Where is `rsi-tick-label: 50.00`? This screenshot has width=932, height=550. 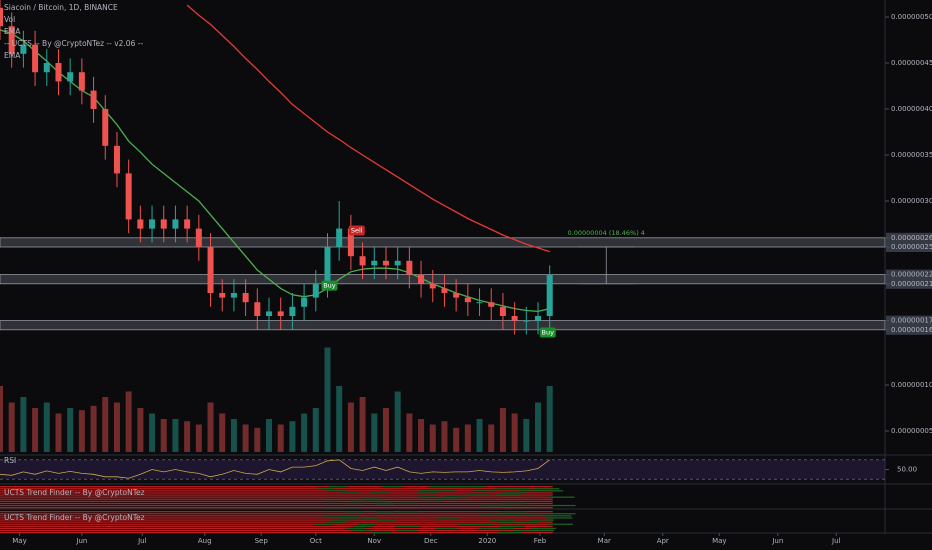 rsi-tick-label: 50.00 is located at coordinates (907, 470).